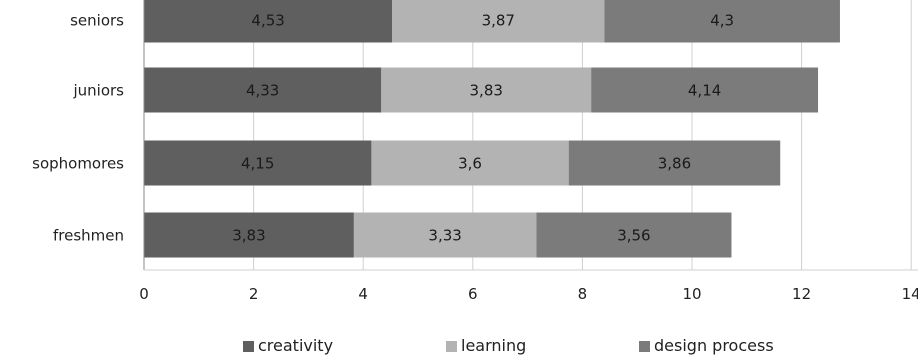  I want to click on legend-label-creativity: creativity, so click(295, 345).